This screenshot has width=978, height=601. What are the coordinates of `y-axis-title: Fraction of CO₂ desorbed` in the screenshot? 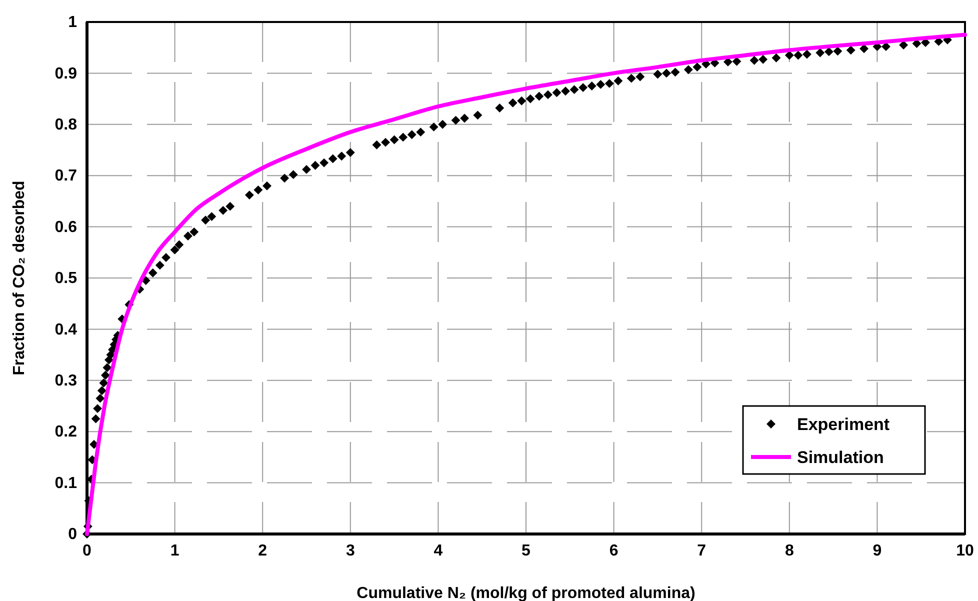 It's located at (19, 278).